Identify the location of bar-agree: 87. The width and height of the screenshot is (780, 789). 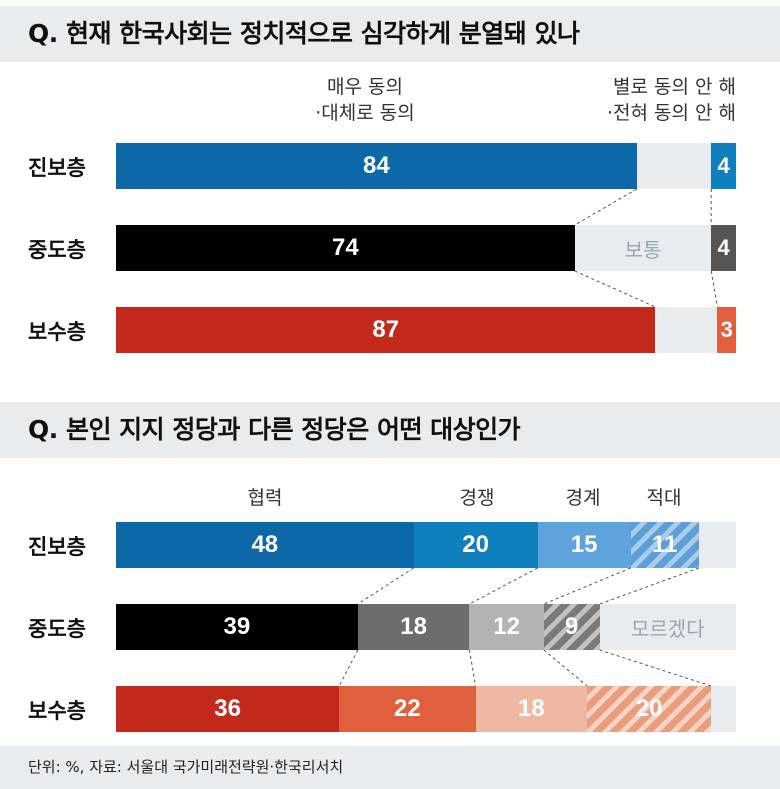
(386, 330).